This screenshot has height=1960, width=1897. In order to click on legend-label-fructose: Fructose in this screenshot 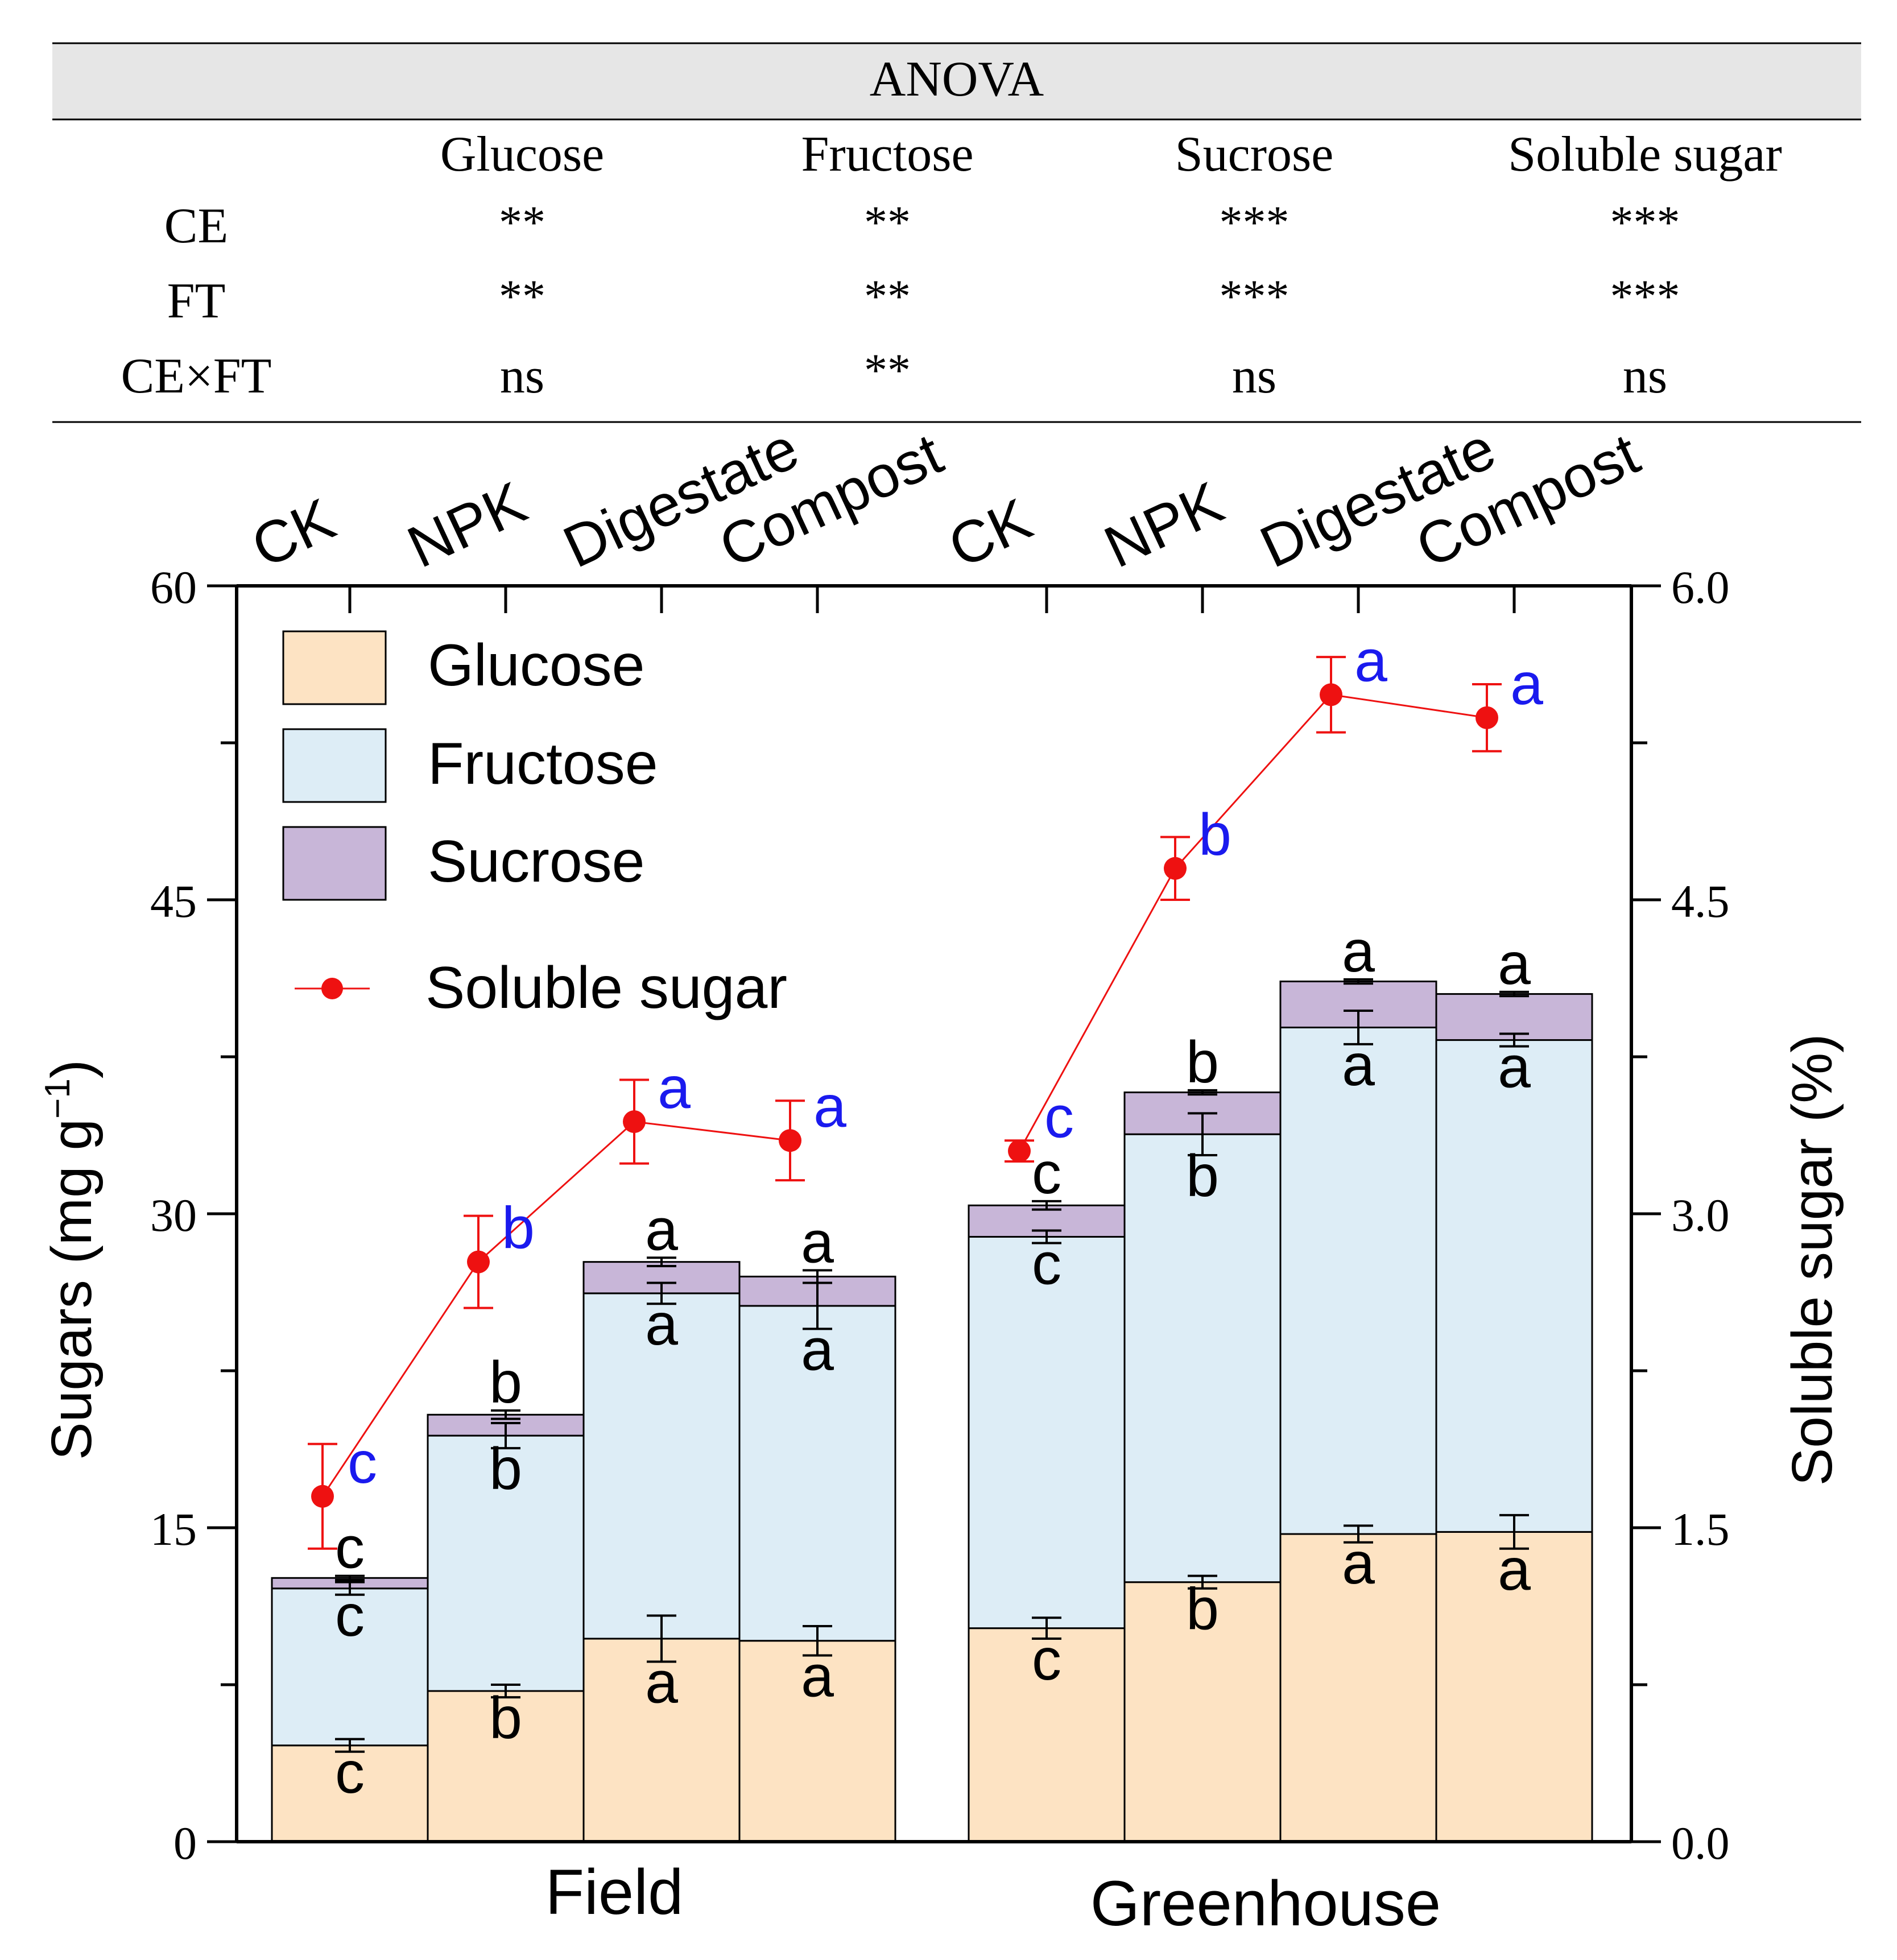, I will do `click(543, 764)`.